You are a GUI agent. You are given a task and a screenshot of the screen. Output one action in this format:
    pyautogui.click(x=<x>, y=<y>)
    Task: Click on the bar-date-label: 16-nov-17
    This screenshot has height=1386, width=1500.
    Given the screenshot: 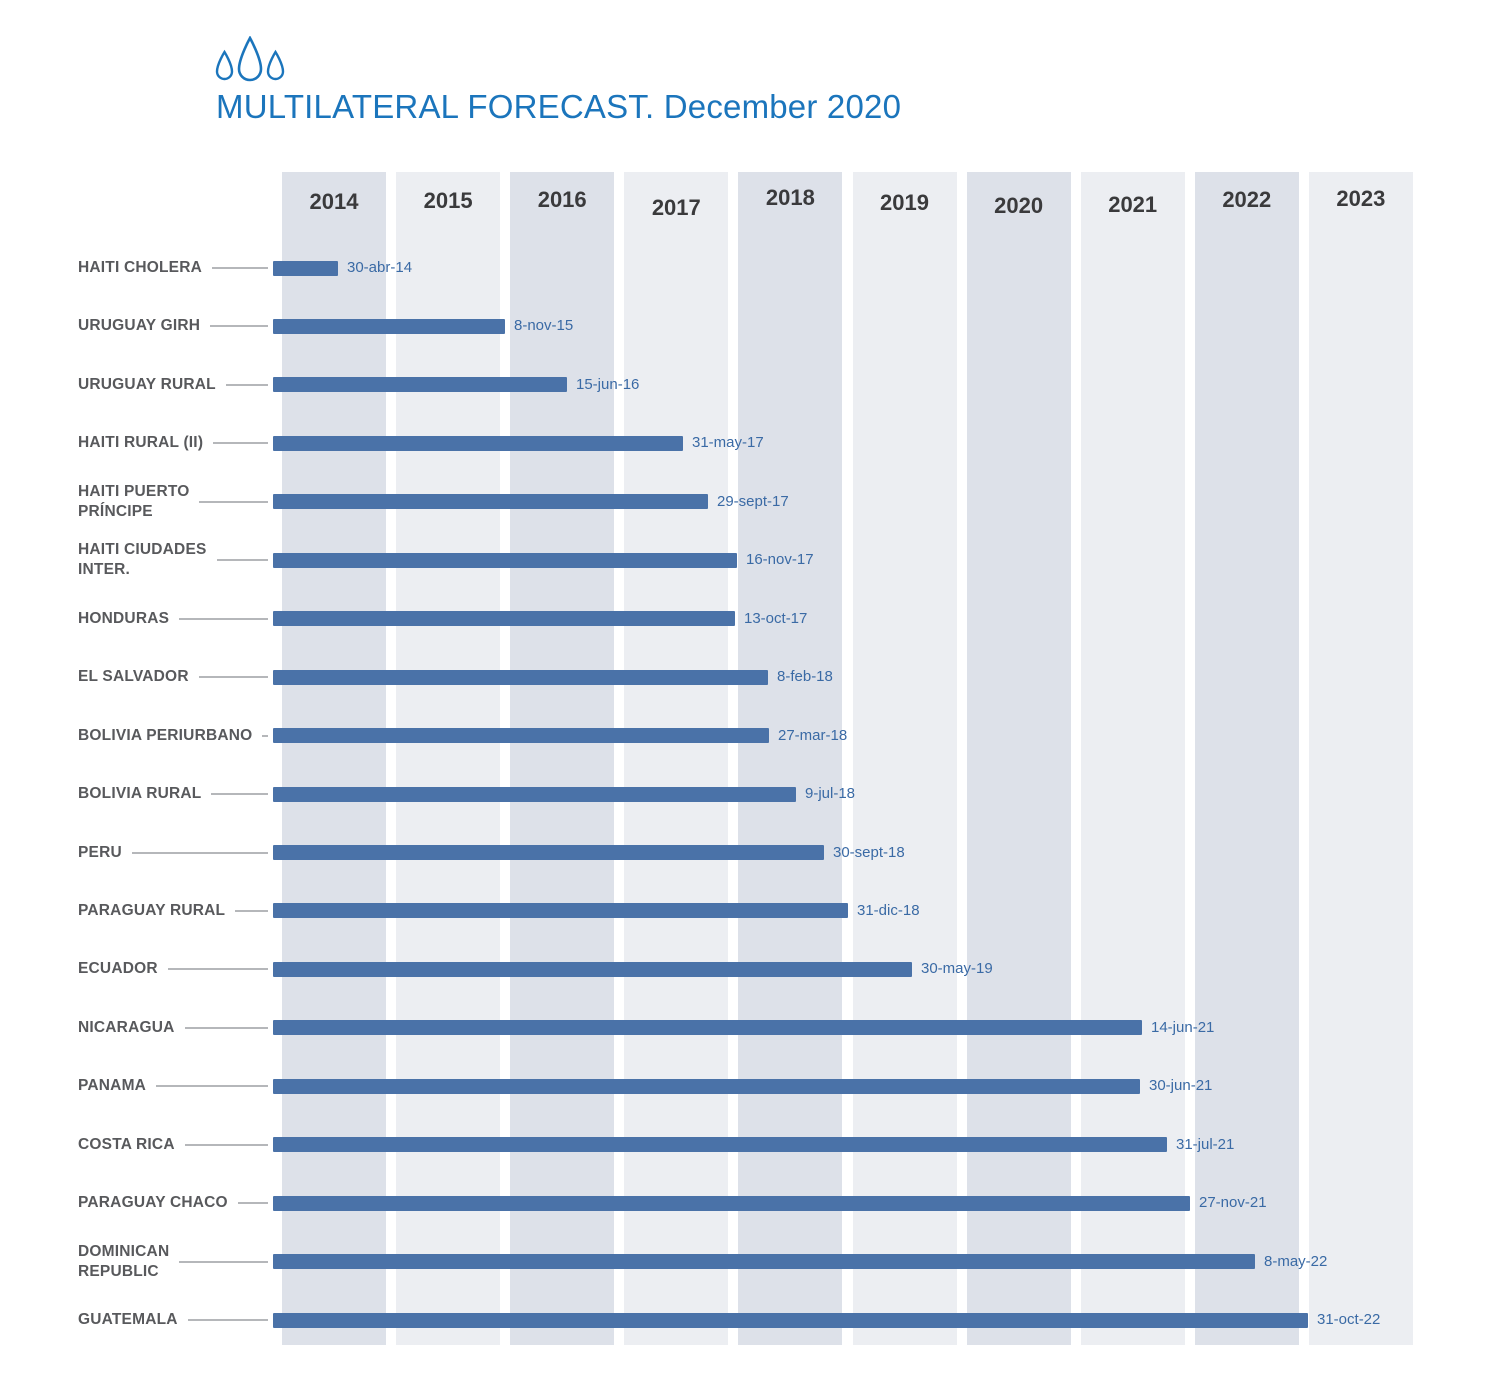 What is the action you would take?
    pyautogui.click(x=780, y=560)
    